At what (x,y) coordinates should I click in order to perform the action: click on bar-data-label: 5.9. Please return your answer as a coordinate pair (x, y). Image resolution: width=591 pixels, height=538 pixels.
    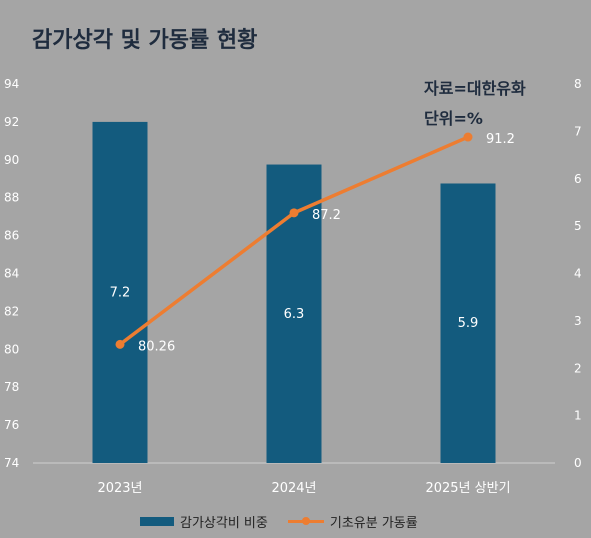
    Looking at the image, I should click on (468, 323).